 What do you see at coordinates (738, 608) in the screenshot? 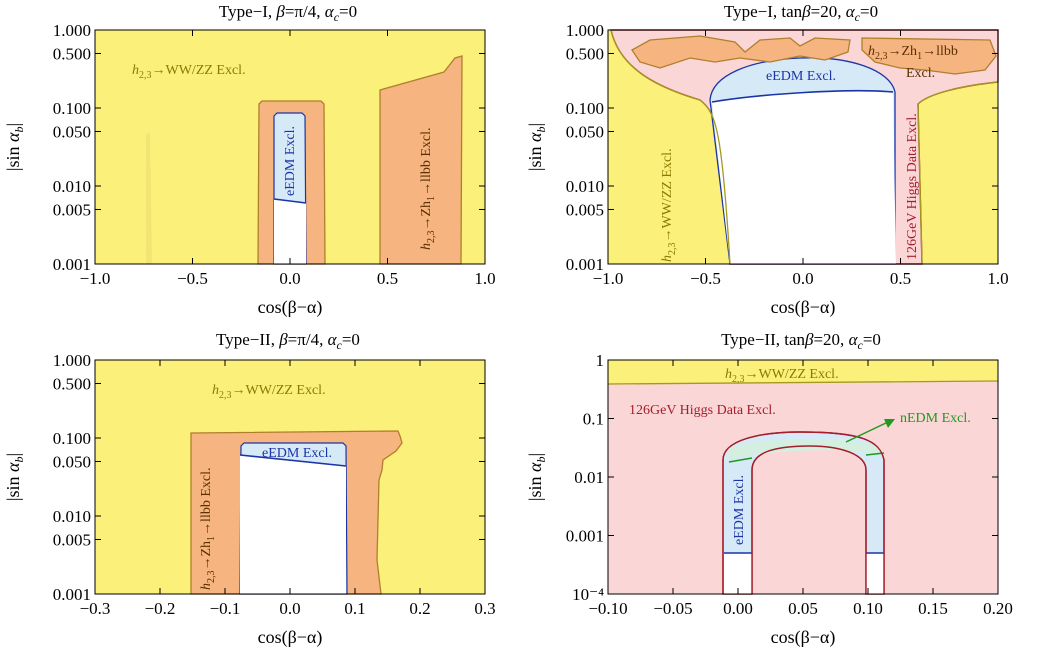
I see `x-tick-label: 0.00` at bounding box center [738, 608].